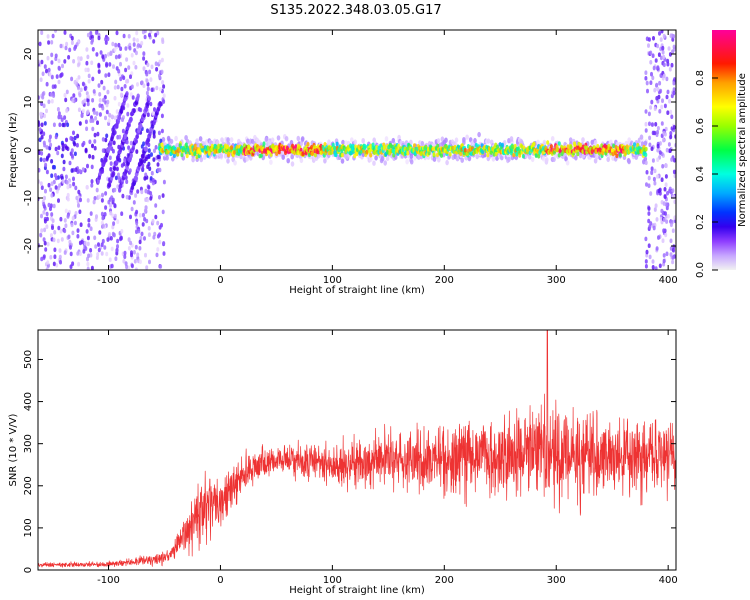 Image resolution: width=750 pixels, height=600 pixels. What do you see at coordinates (28, 359) in the screenshot?
I see `y-tick-label: 500` at bounding box center [28, 359].